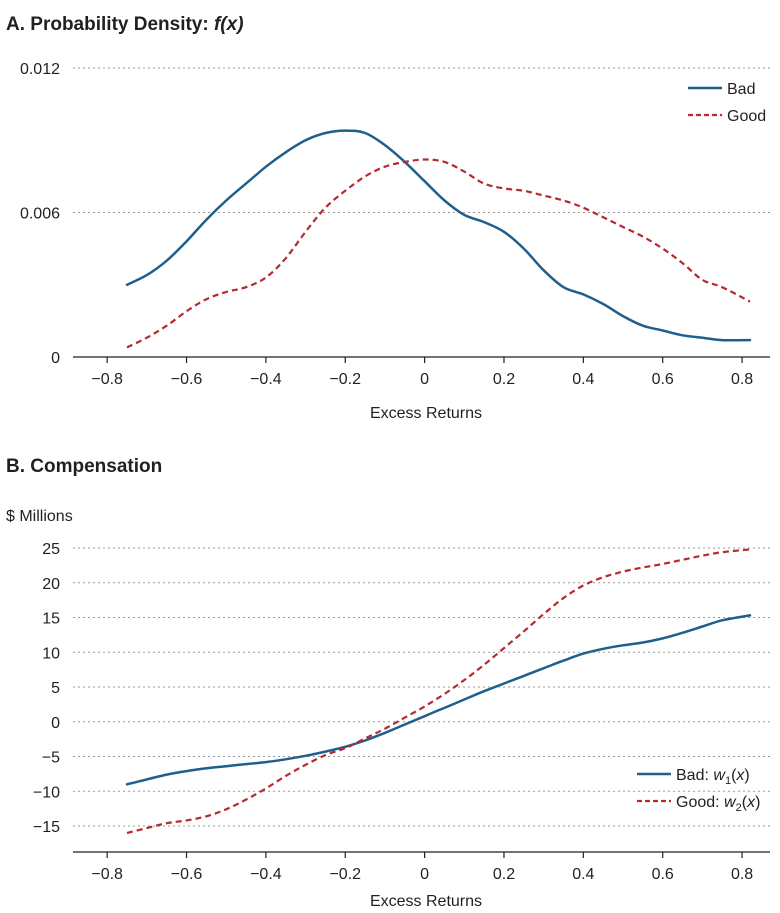  Describe the element at coordinates (51, 584) in the screenshot. I see `y-tick-label: 20` at that location.